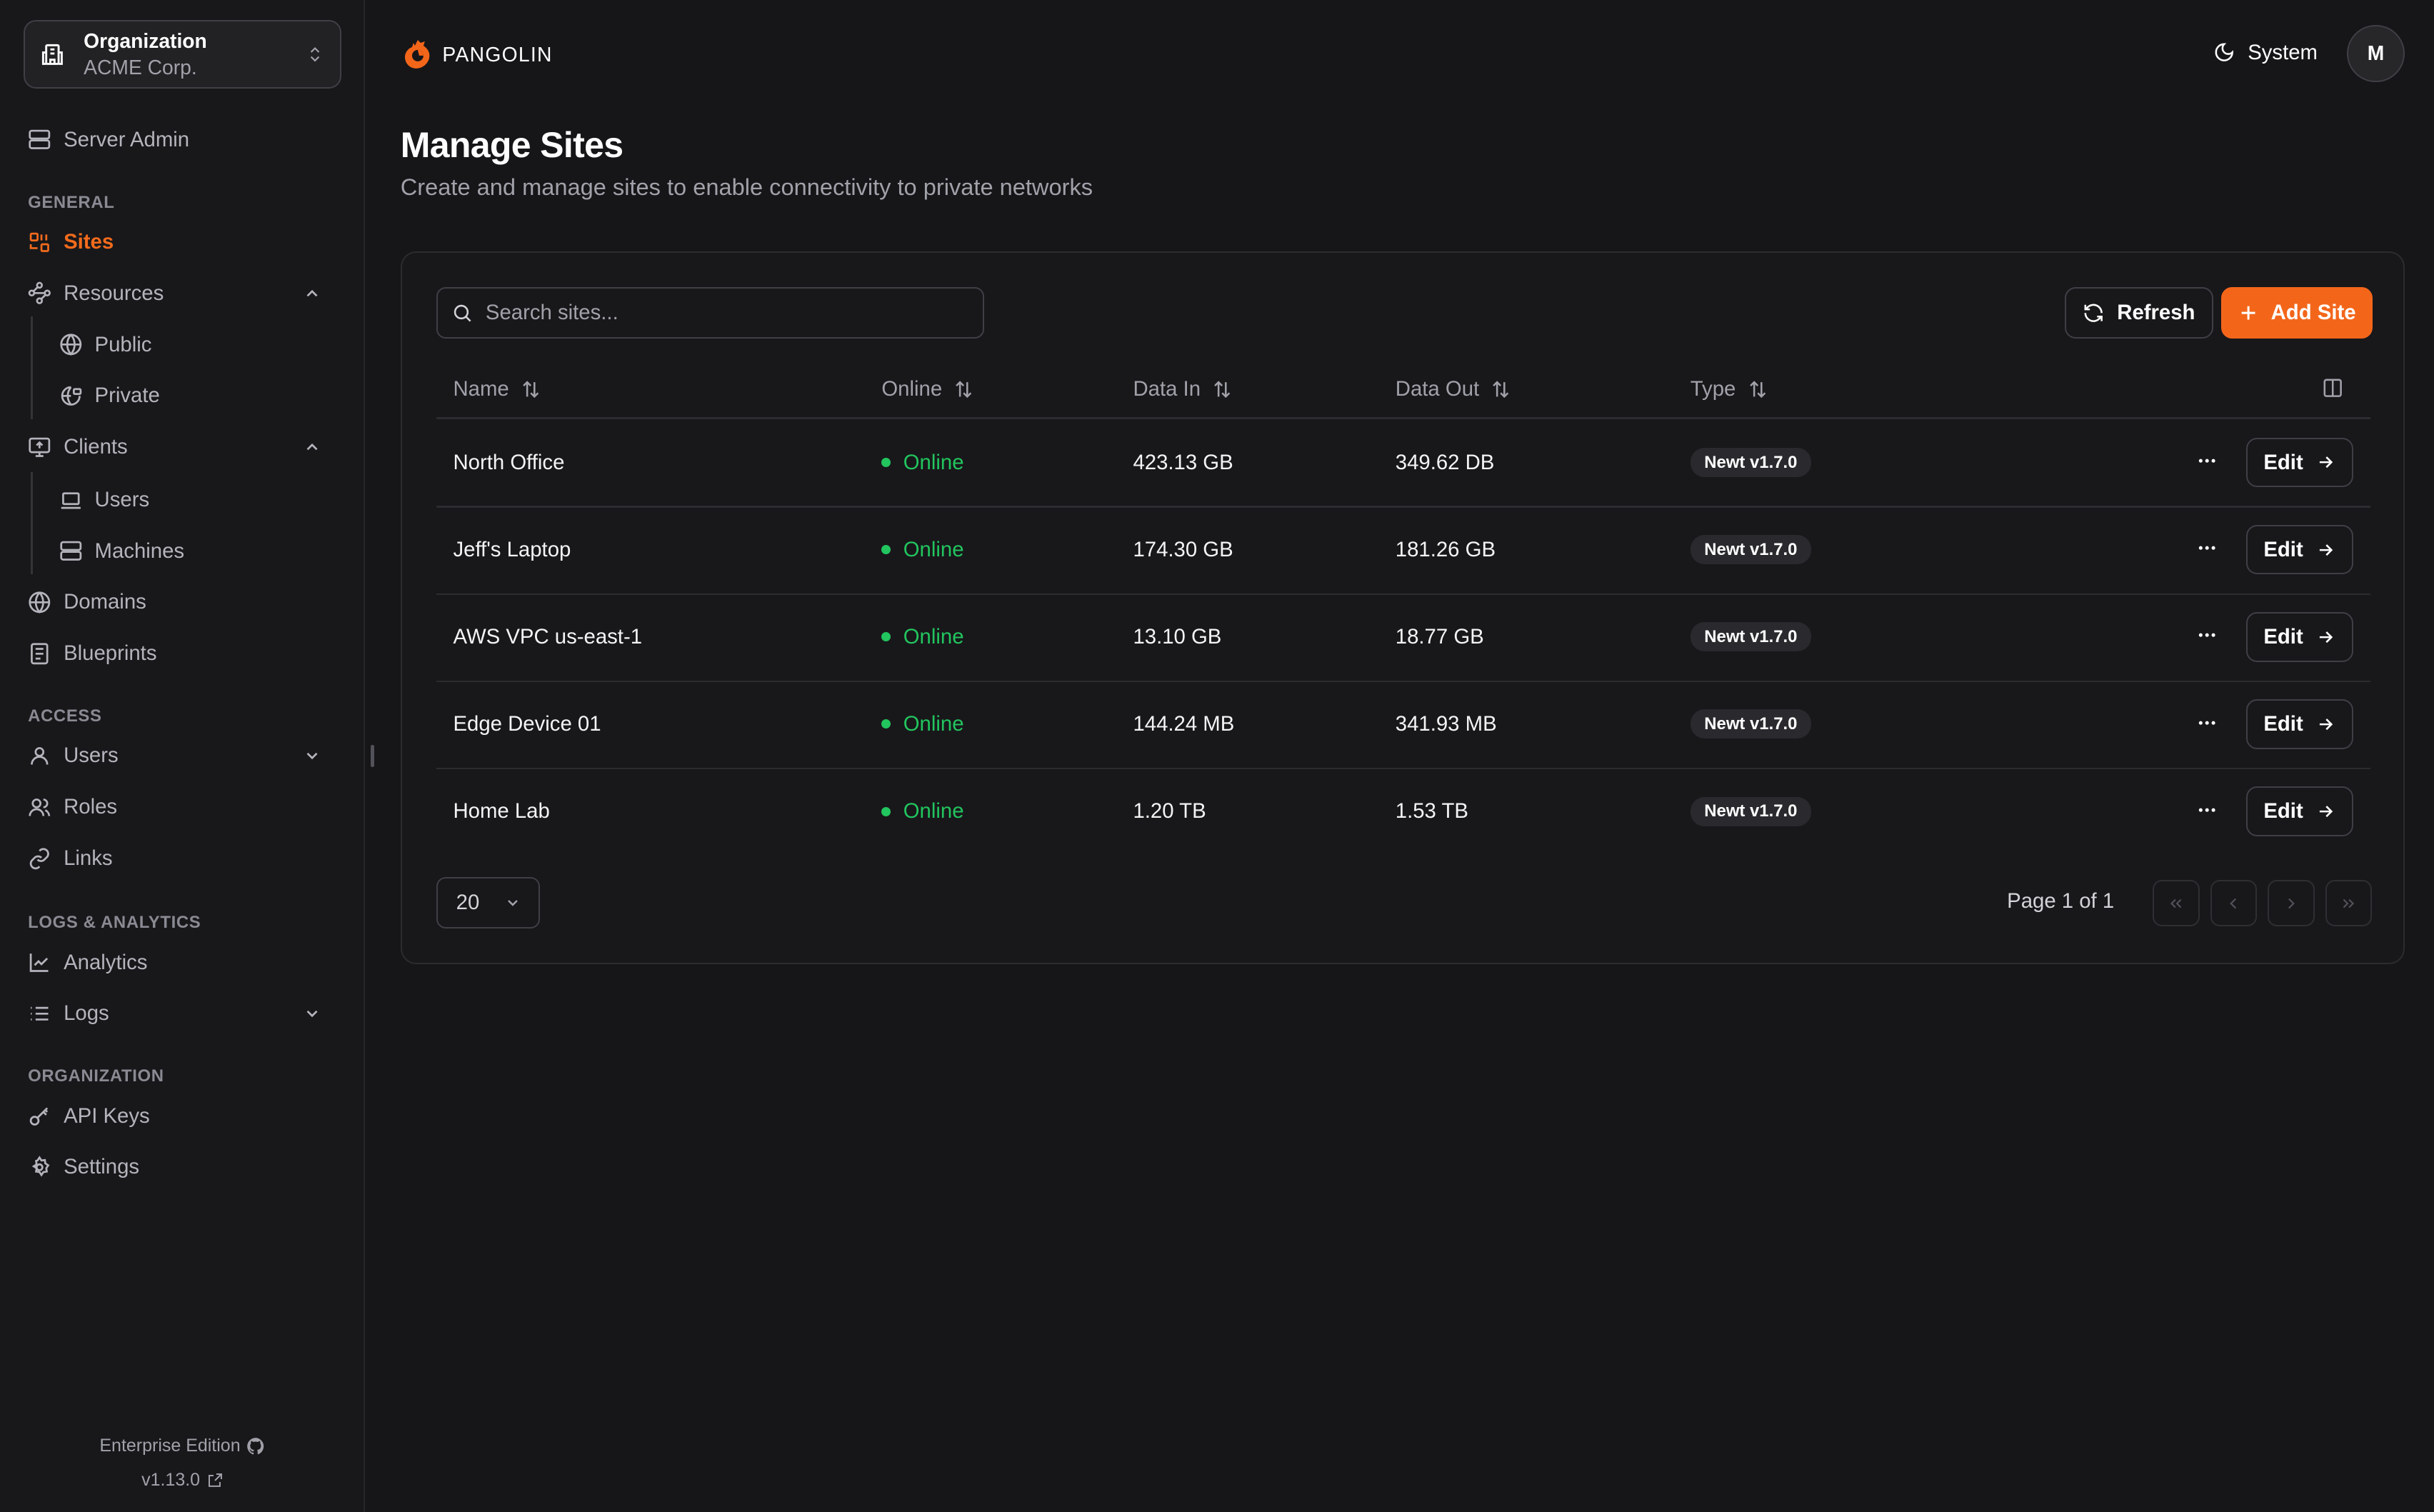 Image resolution: width=2434 pixels, height=1512 pixels. Describe the element at coordinates (182, 1167) in the screenshot. I see `sidebar-item-settings: Settings` at that location.